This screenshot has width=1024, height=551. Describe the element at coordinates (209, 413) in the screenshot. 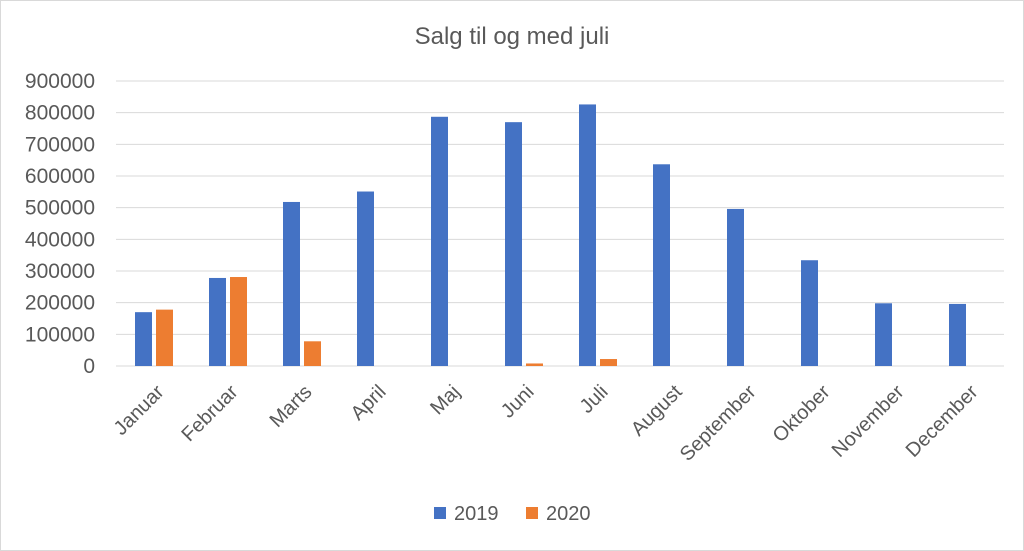

I see `x-tick-label: Februar` at that location.